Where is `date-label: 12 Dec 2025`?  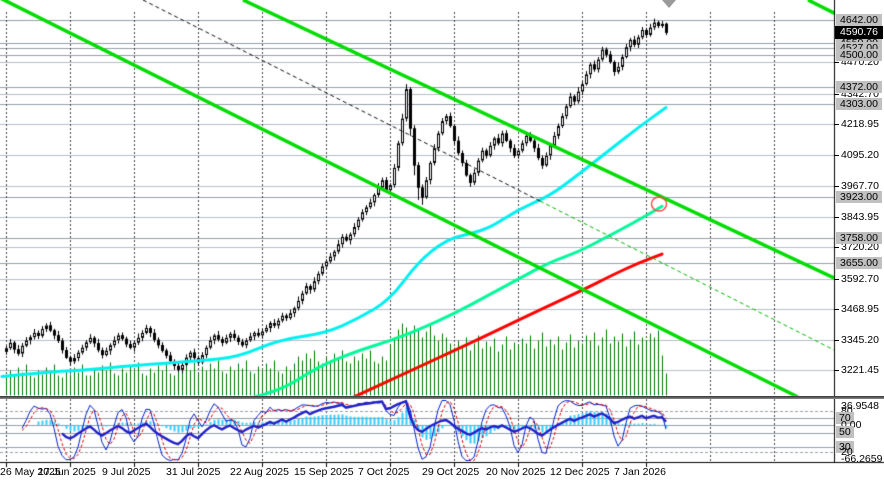 date-label: 12 Dec 2025 is located at coordinates (580, 472).